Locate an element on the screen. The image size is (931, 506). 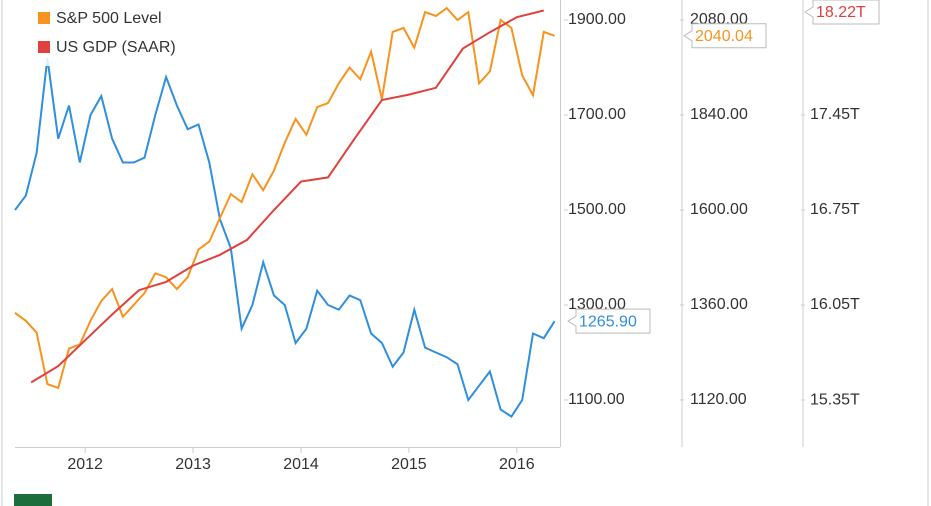
y-tick-label: 1840.00 is located at coordinates (719, 114).